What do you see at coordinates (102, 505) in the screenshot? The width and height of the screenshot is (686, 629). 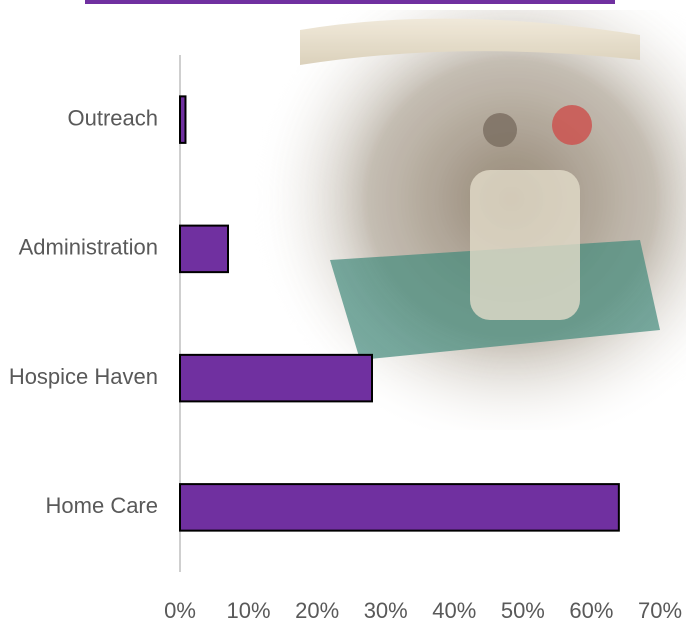 I see `y-tick-label: Home Care` at bounding box center [102, 505].